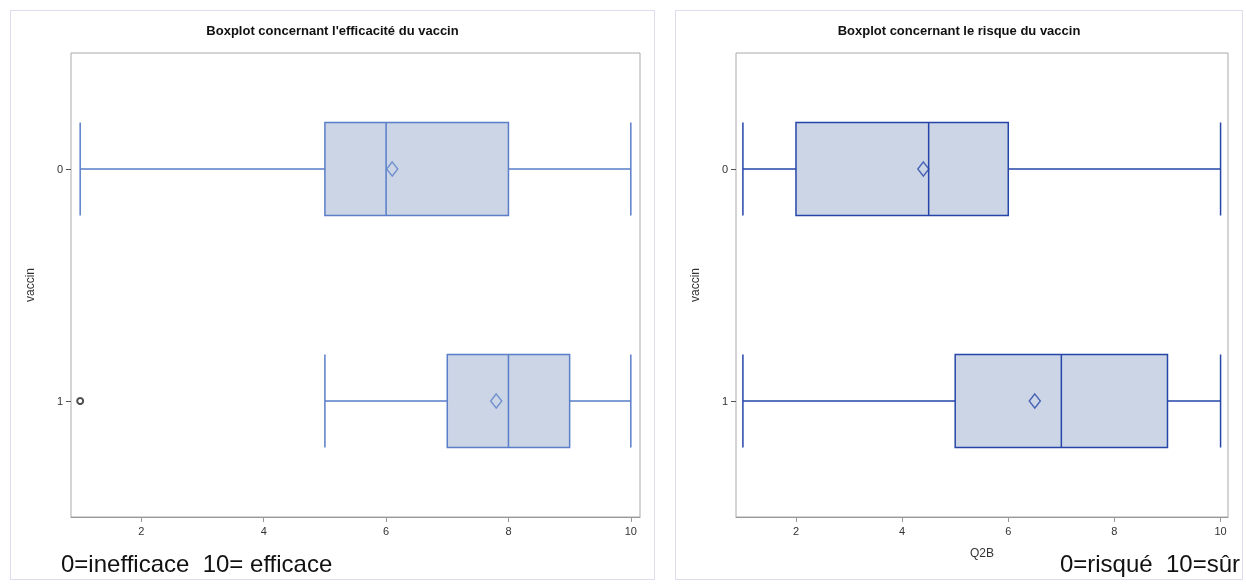 Image resolution: width=1246 pixels, height=585 pixels. Describe the element at coordinates (959, 30) in the screenshot. I see `chart-title: Boxplot concernant le risque du vaccin` at that location.